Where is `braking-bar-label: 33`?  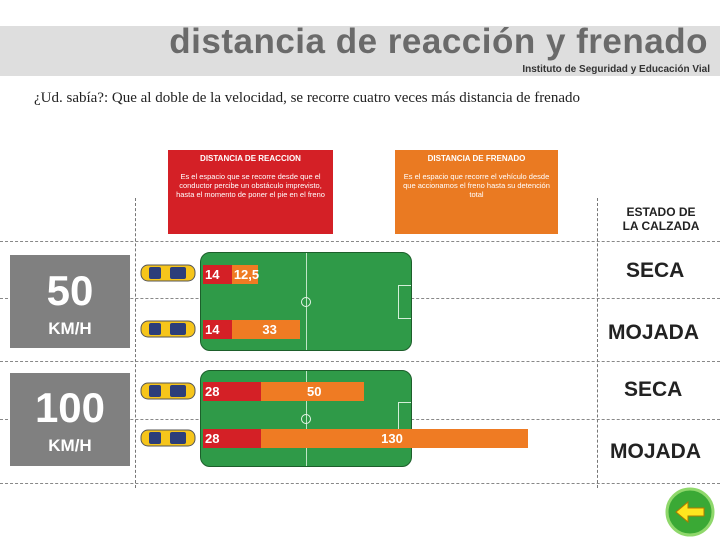 braking-bar-label: 33 is located at coordinates (269, 329).